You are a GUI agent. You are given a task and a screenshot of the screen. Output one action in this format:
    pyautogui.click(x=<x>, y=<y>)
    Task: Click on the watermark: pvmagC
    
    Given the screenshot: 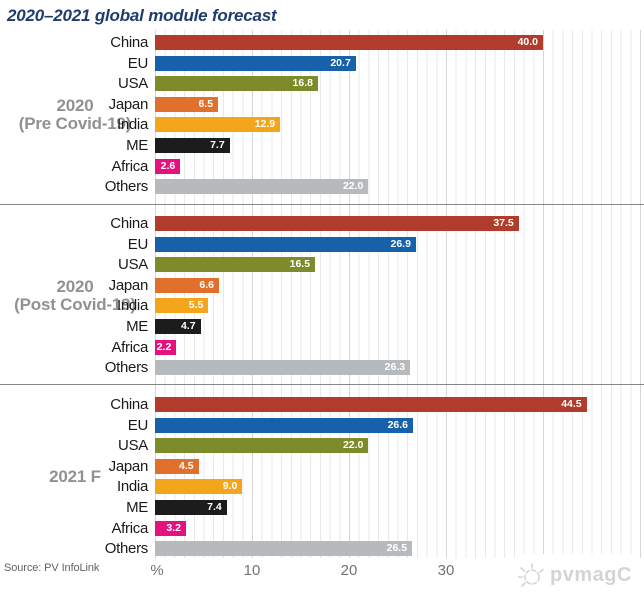 What is the action you would take?
    pyautogui.click(x=578, y=575)
    